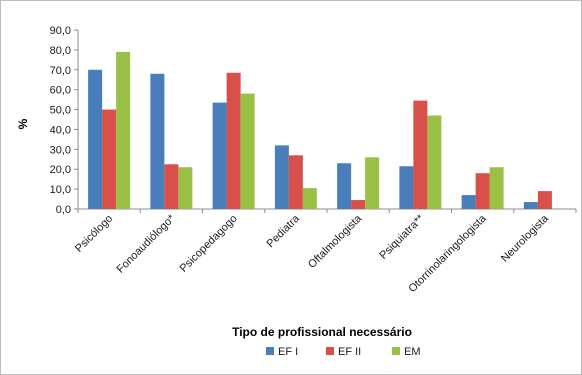 Image resolution: width=582 pixels, height=375 pixels. I want to click on x-category-label: Fonoaudiólogo*, so click(146, 243).